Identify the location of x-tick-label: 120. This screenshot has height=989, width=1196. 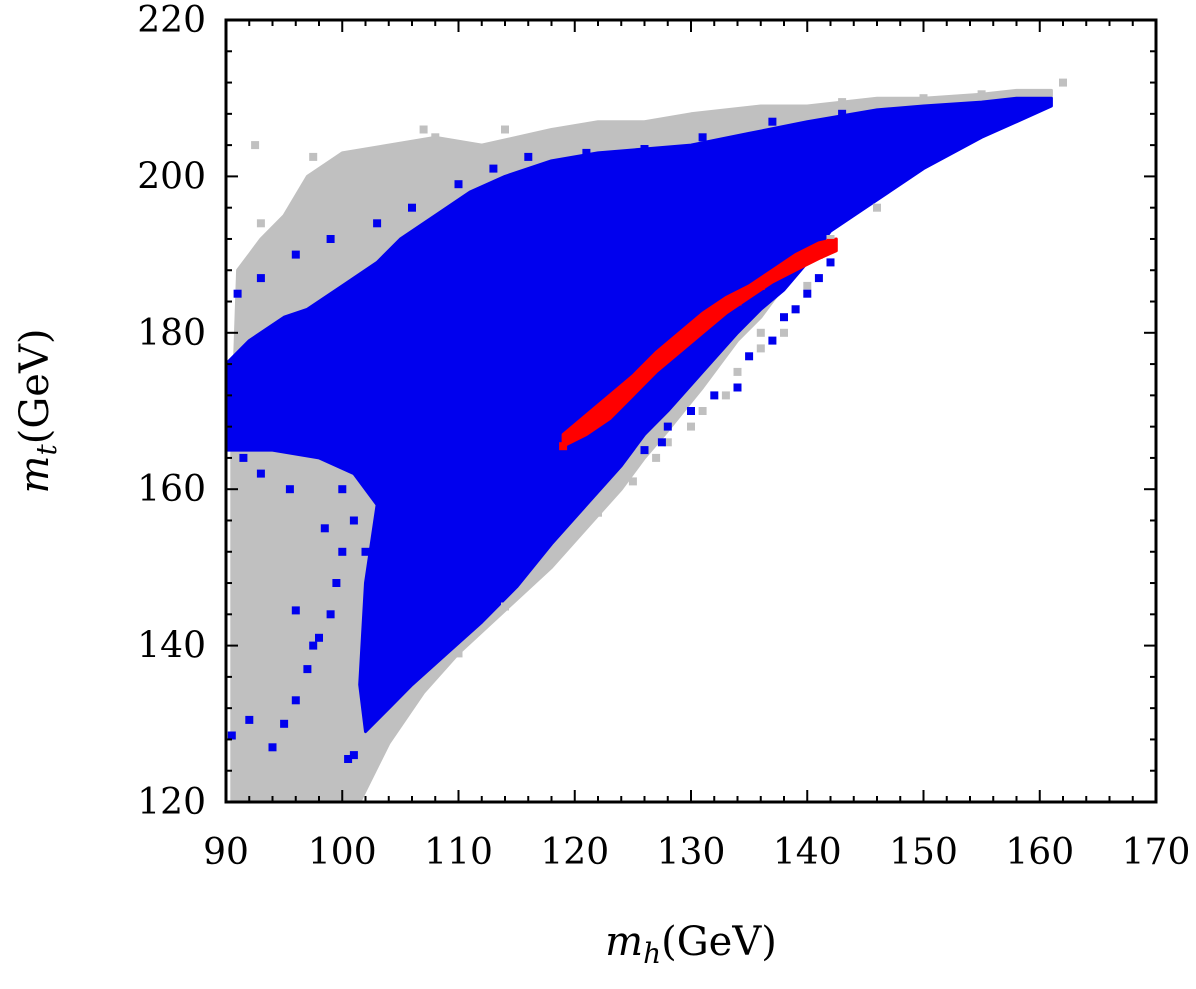
(574, 852).